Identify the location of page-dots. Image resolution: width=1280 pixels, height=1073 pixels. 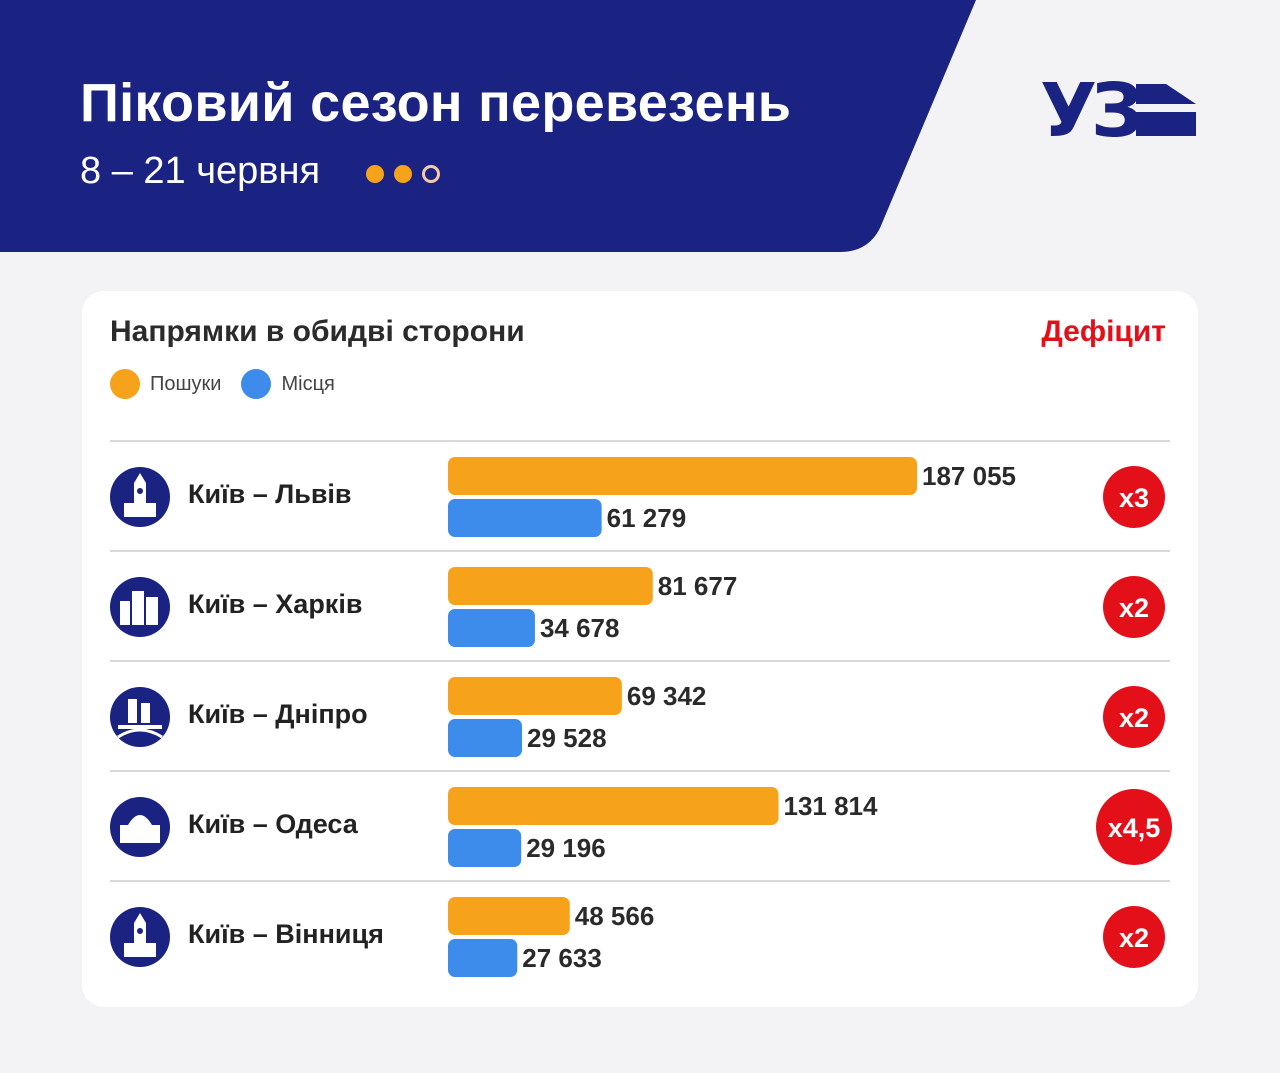
(403, 174).